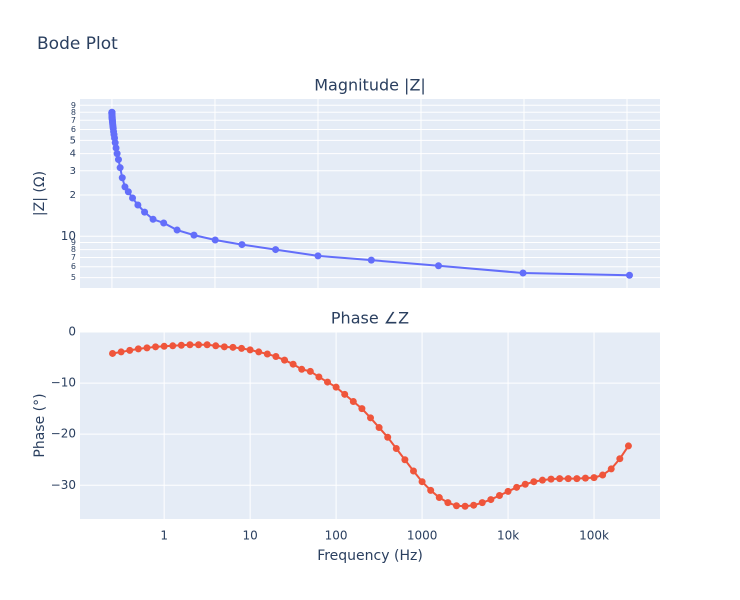  Describe the element at coordinates (249, 536) in the screenshot. I see `x-tick-label: 10` at that location.